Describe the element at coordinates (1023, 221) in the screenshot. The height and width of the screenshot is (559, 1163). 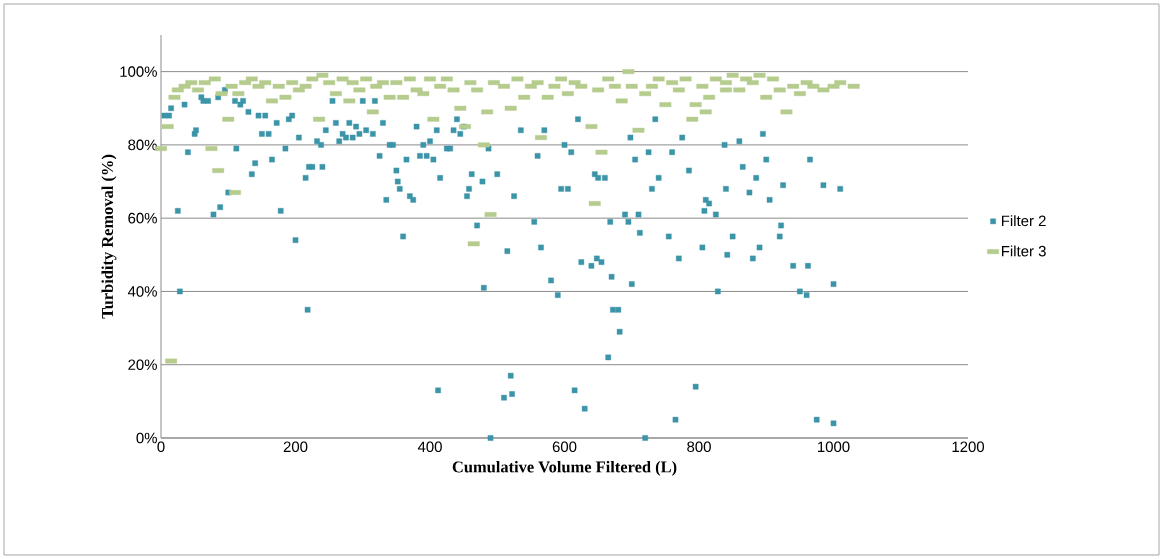
I see `legend-label: Filter 2` at that location.